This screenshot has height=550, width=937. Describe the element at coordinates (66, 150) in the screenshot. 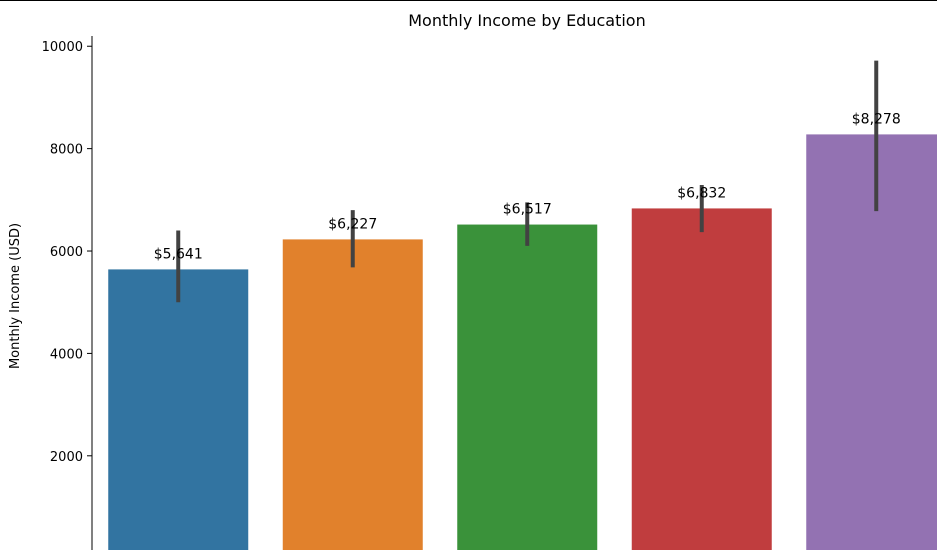

I see `y-tick-label: 8000` at that location.